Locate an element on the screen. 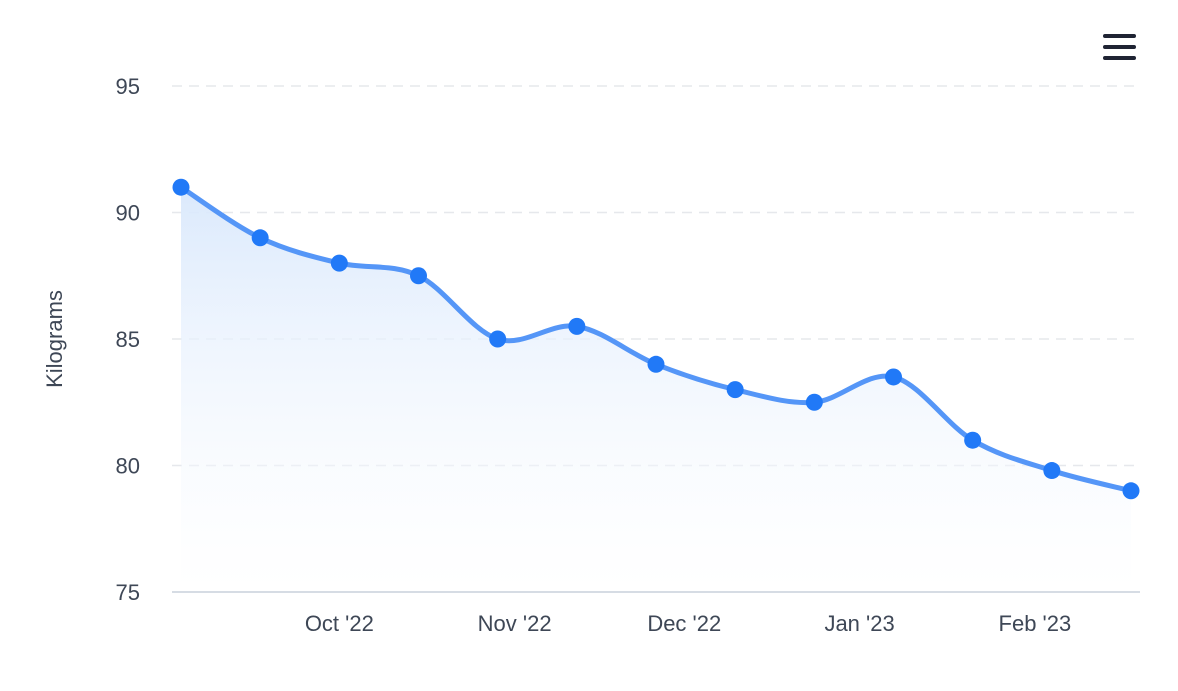  y-tick-label: 90 is located at coordinates (128, 213).